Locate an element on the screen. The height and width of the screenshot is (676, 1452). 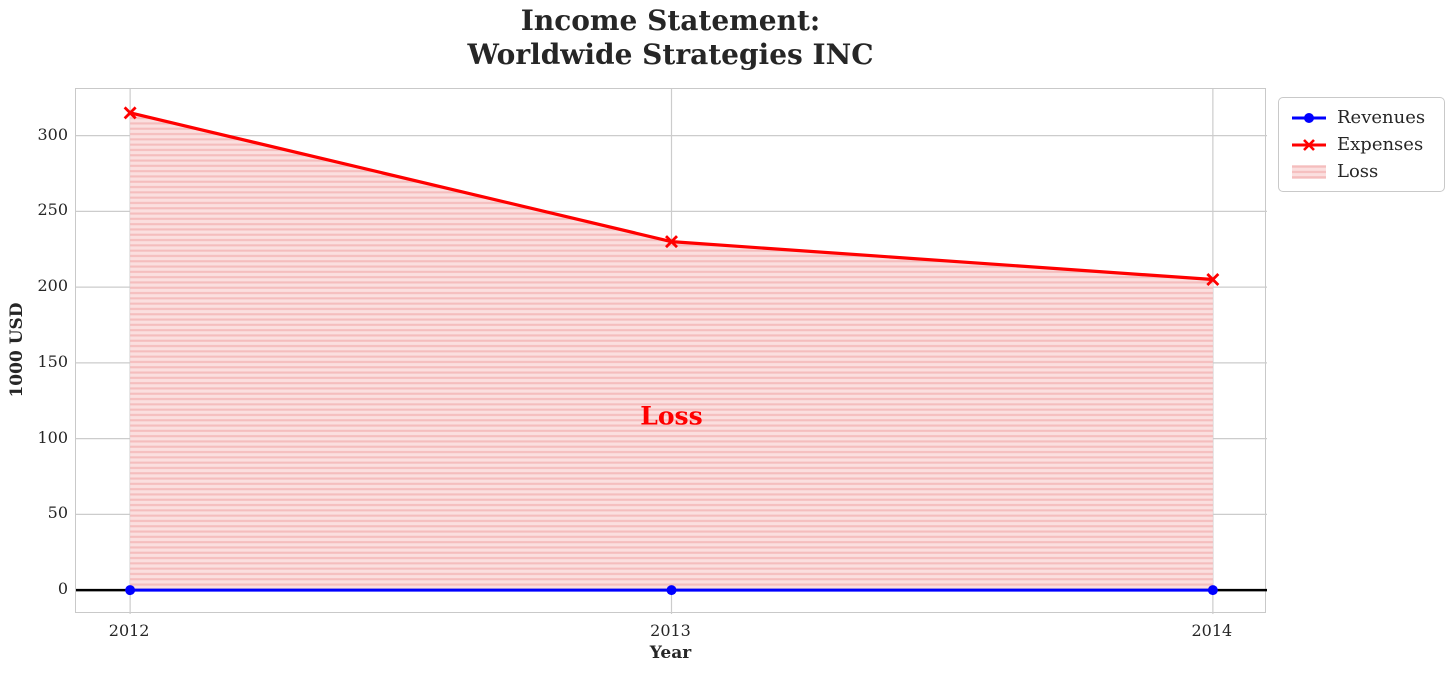
x-axis-ticks: 2012 2013 2014 is located at coordinates (670, 630).